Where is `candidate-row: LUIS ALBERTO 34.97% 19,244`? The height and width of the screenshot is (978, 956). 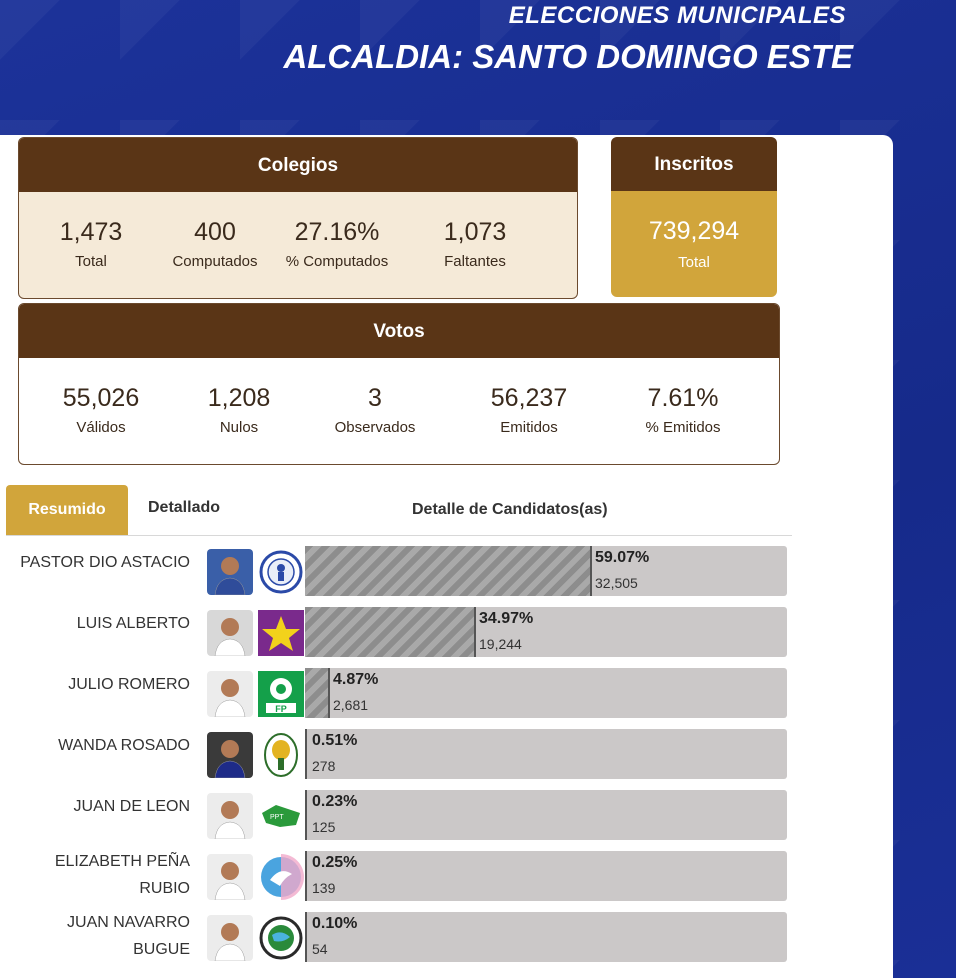
candidate-row: LUIS ALBERTO 34.97% 19,244 is located at coordinates (446, 633).